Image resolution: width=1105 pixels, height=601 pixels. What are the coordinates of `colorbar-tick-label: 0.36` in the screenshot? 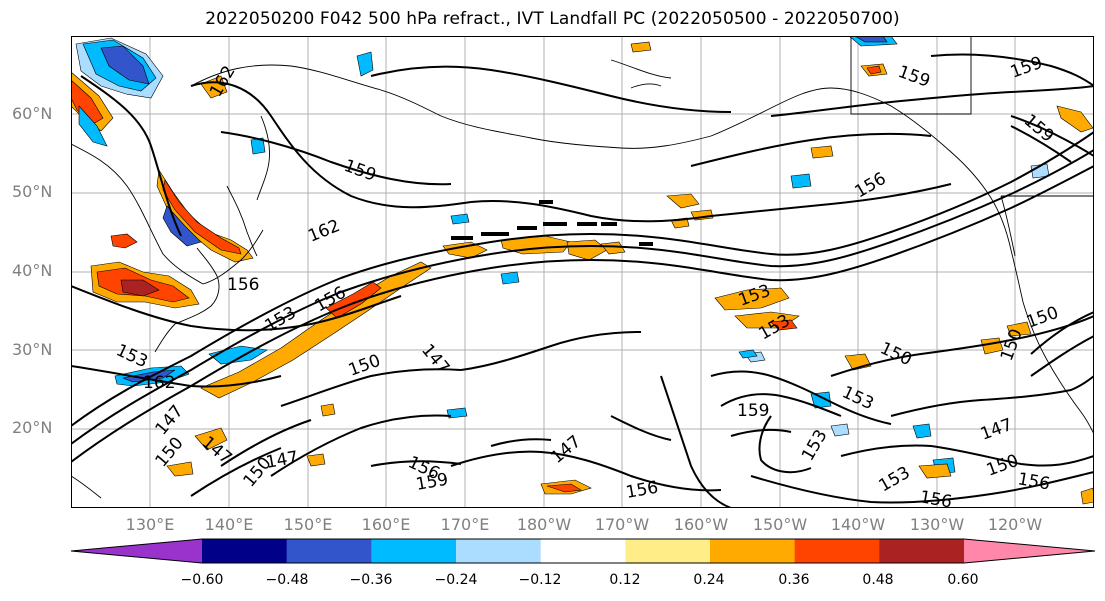 It's located at (794, 580).